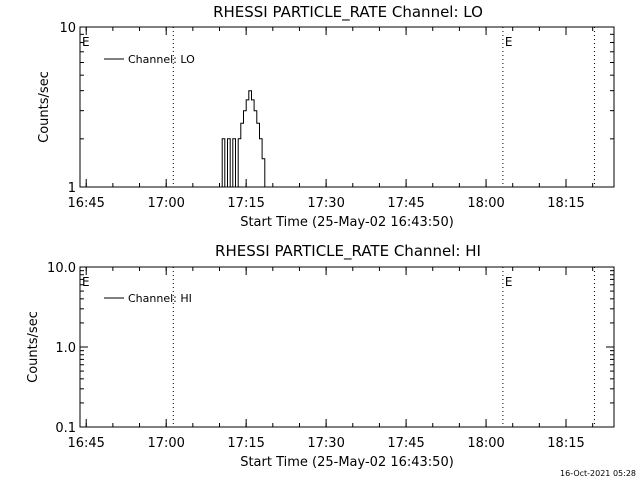  What do you see at coordinates (67, 28) in the screenshot?
I see `y-tick-label: 10` at bounding box center [67, 28].